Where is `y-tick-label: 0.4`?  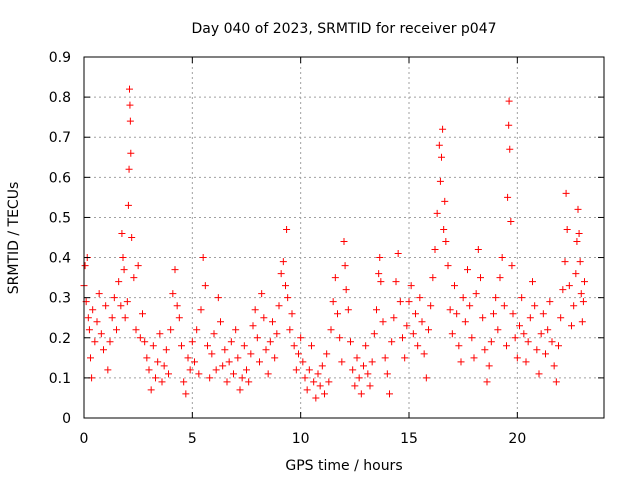 y-tick-label: 0.4 is located at coordinates (60, 259).